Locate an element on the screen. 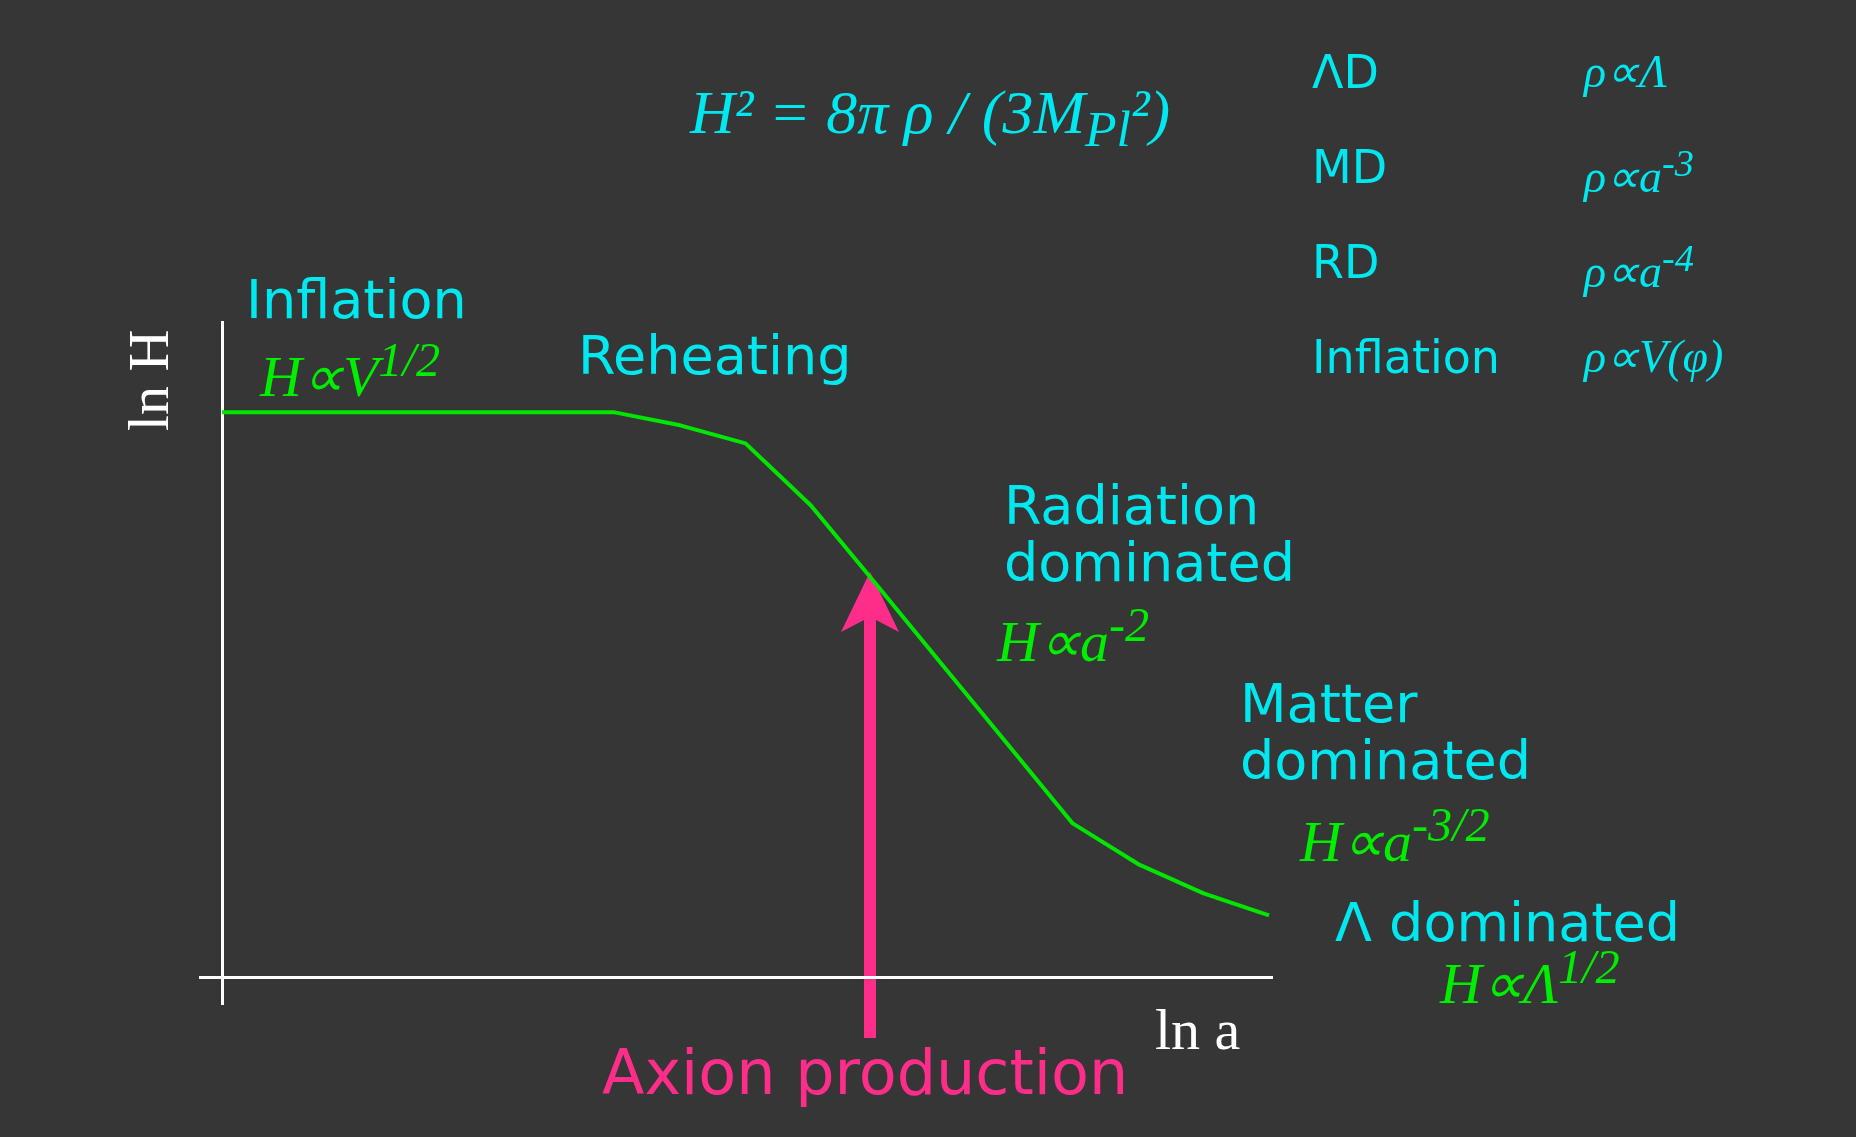 Image resolution: width=1856 pixels, height=1137 pixels. text: ρ∝a$^{-3}$ is located at coordinates (1639, 172).